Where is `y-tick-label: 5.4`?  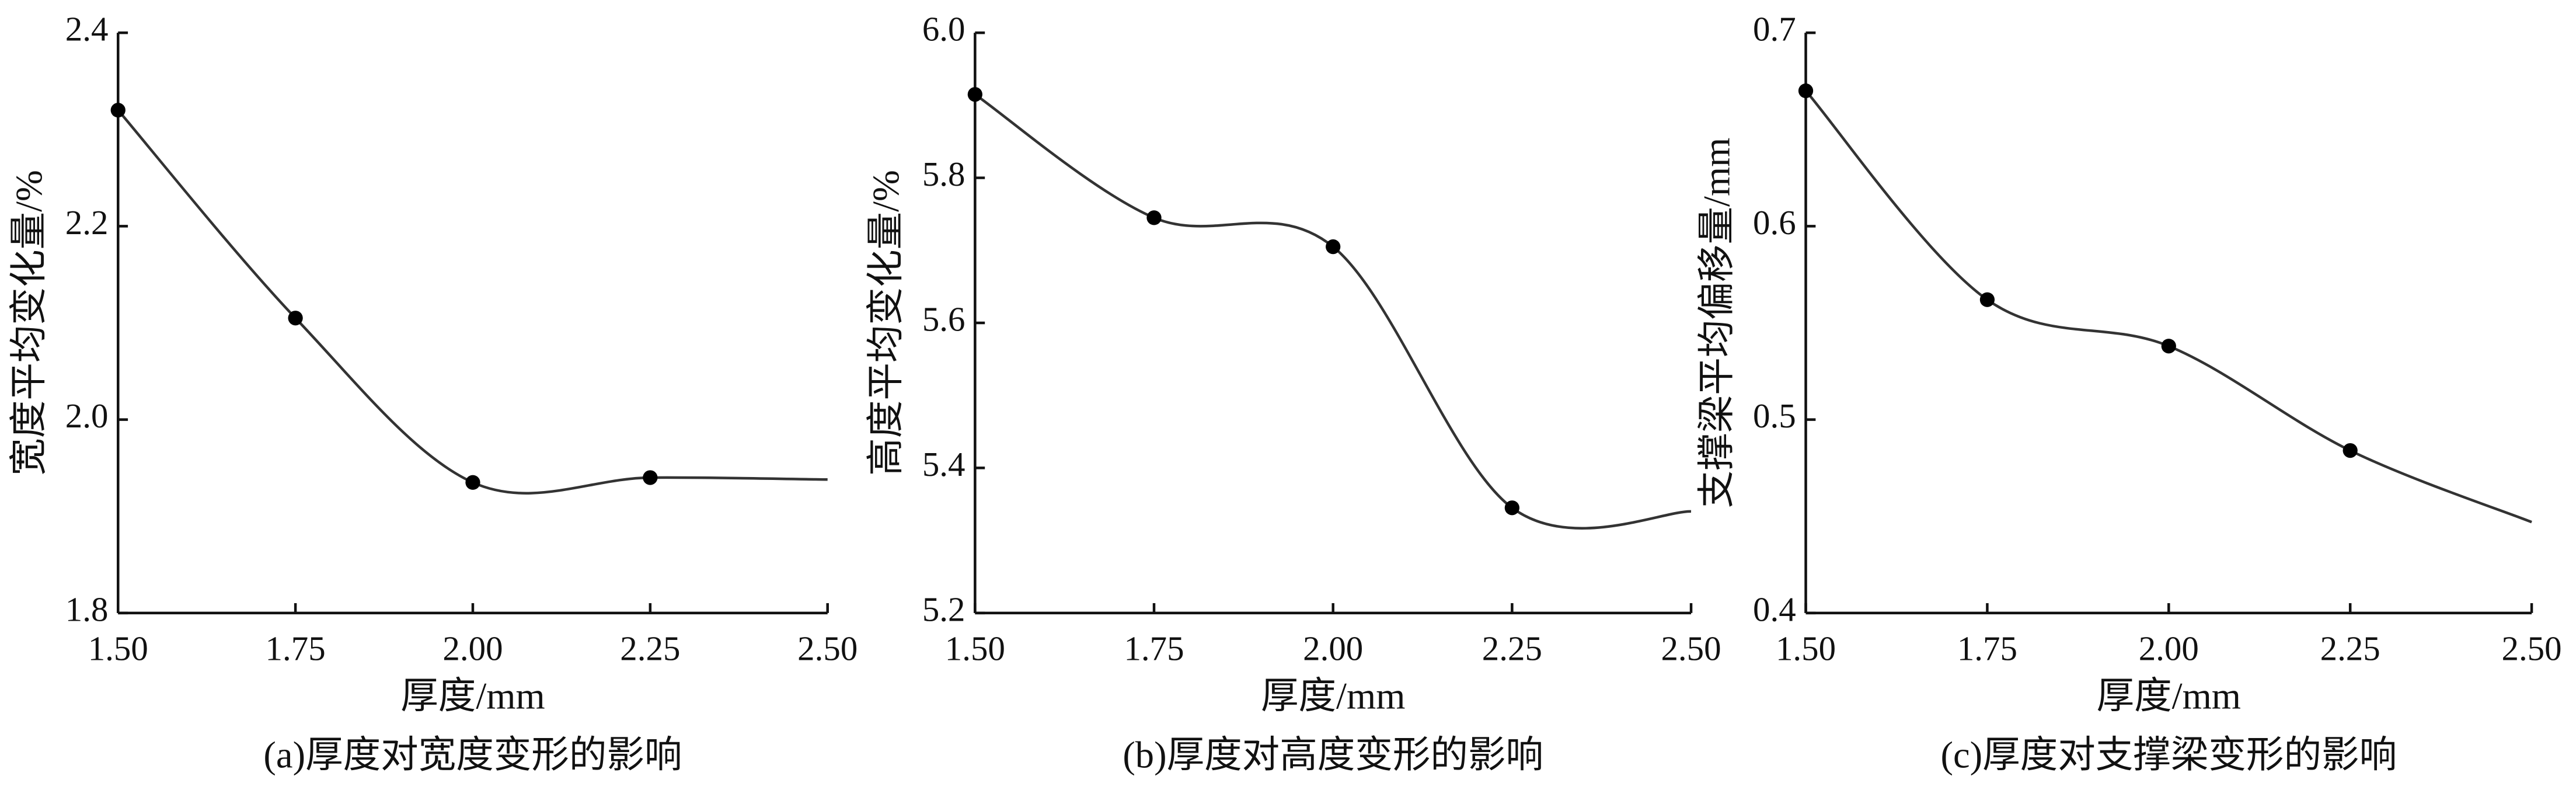
y-tick-label: 5.4 is located at coordinates (944, 464).